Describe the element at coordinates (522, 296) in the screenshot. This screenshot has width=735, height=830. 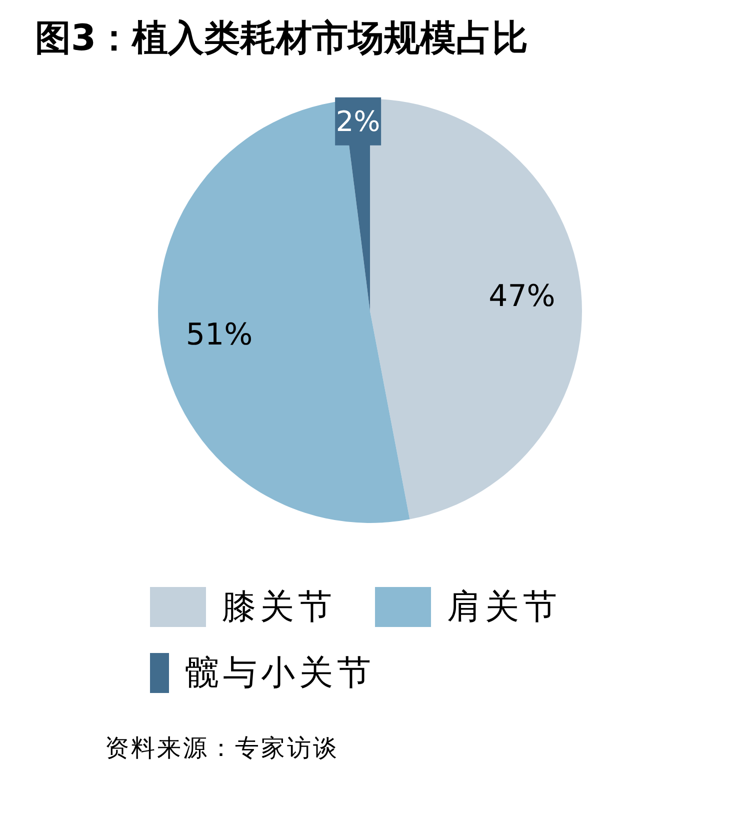
I see `data-label: 47%` at that location.